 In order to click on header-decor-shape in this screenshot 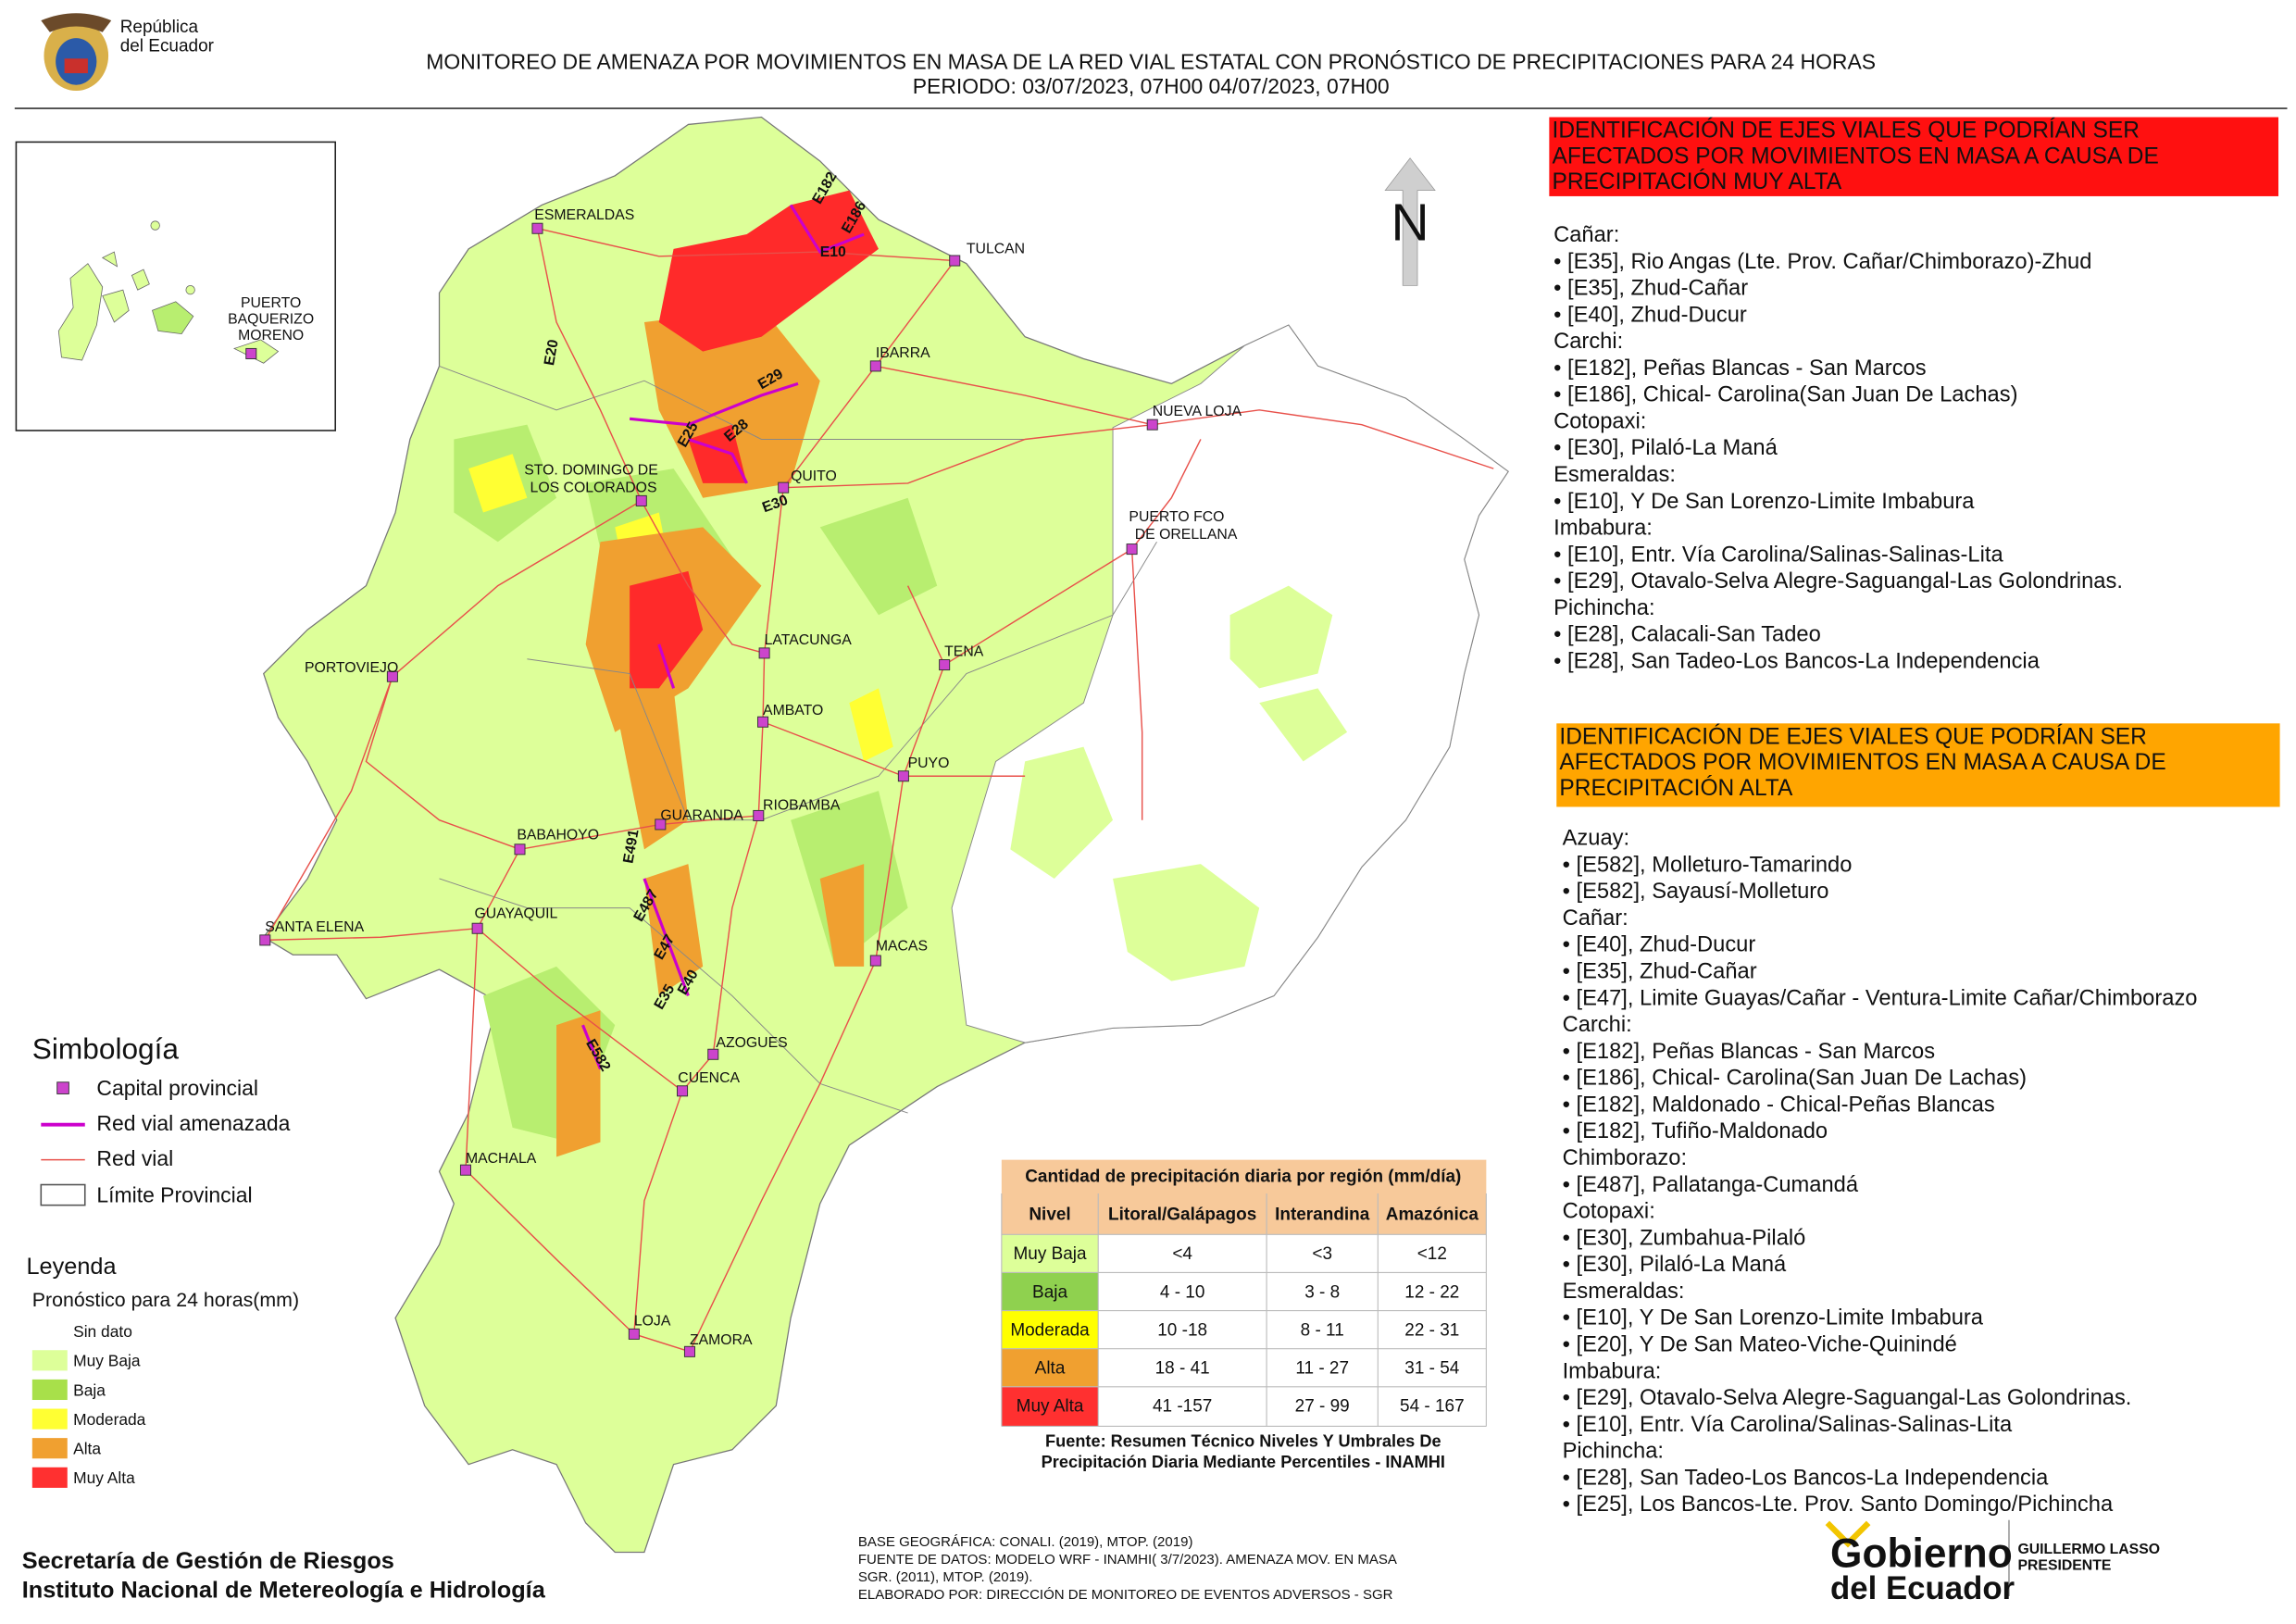, I will do `click(76, 66)`.